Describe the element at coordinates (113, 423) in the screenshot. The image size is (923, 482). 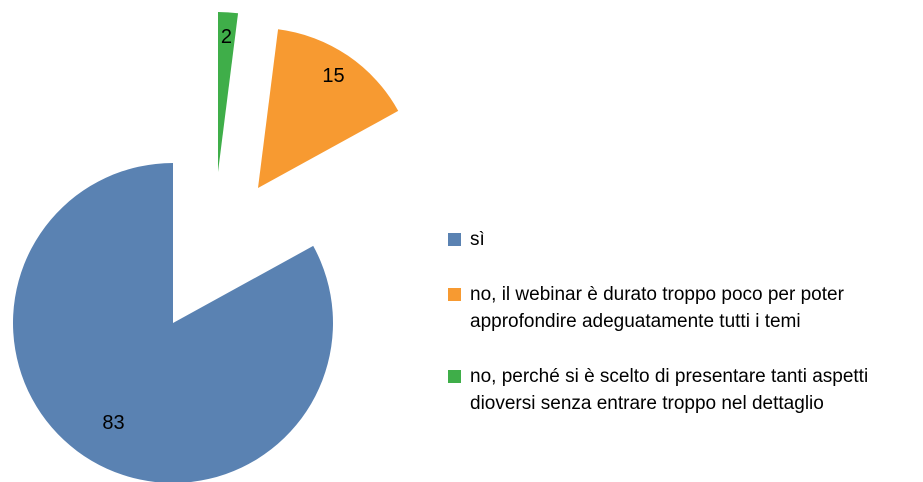
I see `data-label: 83` at that location.